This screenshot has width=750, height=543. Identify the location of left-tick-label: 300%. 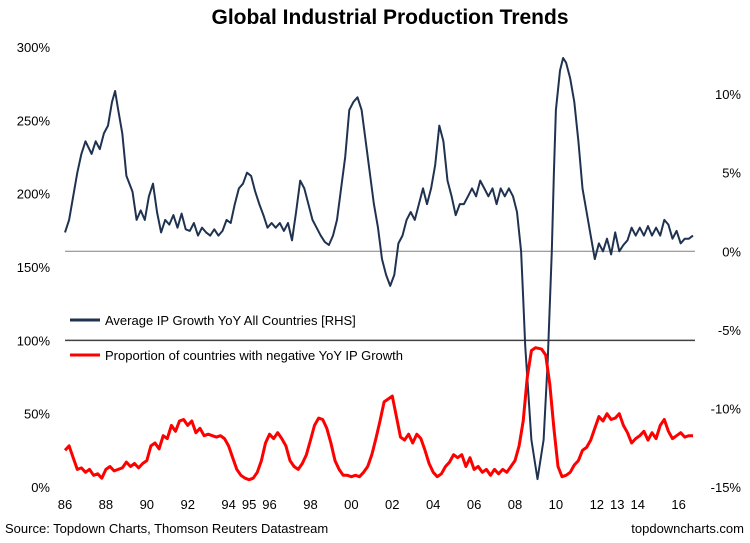
(34, 47).